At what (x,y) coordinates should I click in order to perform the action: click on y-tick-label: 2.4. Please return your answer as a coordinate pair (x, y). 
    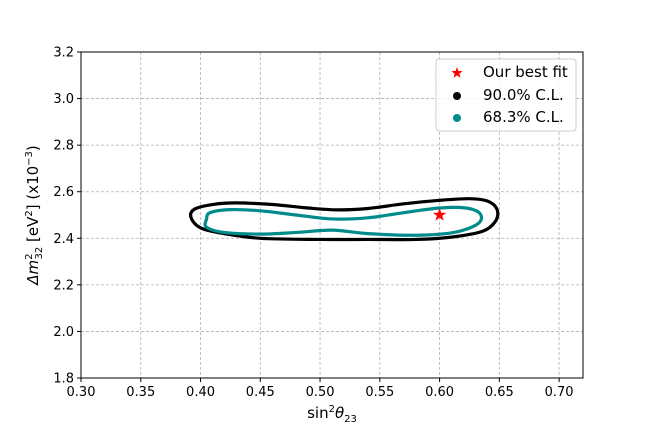
    Looking at the image, I should click on (63, 239).